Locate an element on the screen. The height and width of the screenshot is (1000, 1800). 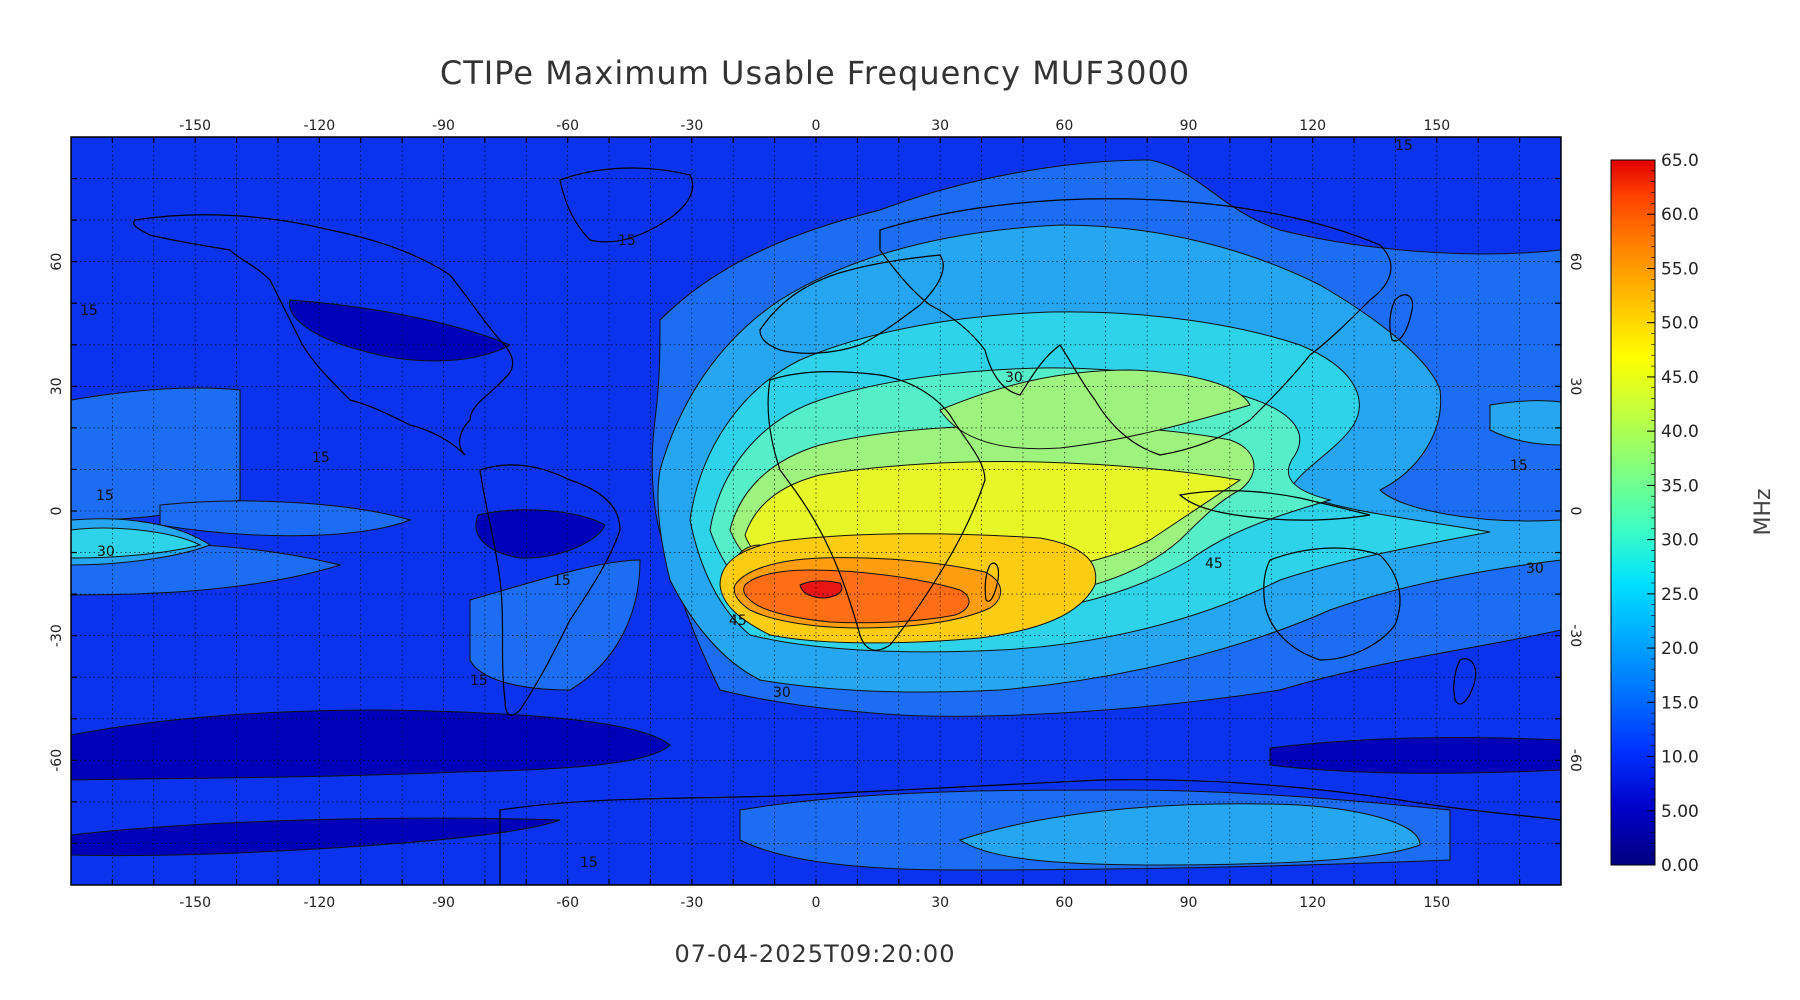
colorbar-label: 45.0 is located at coordinates (1680, 378).